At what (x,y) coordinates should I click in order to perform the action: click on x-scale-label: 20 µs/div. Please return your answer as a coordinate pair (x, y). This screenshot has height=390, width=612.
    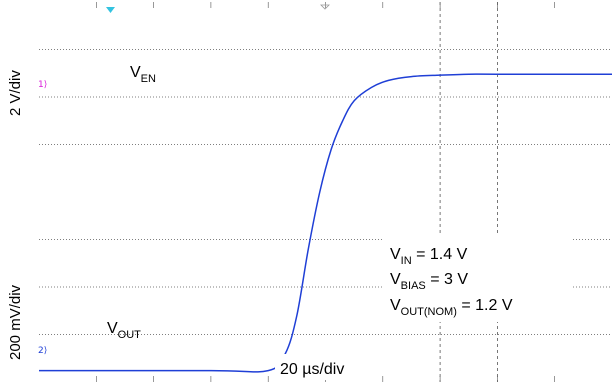
    Looking at the image, I should click on (312, 369).